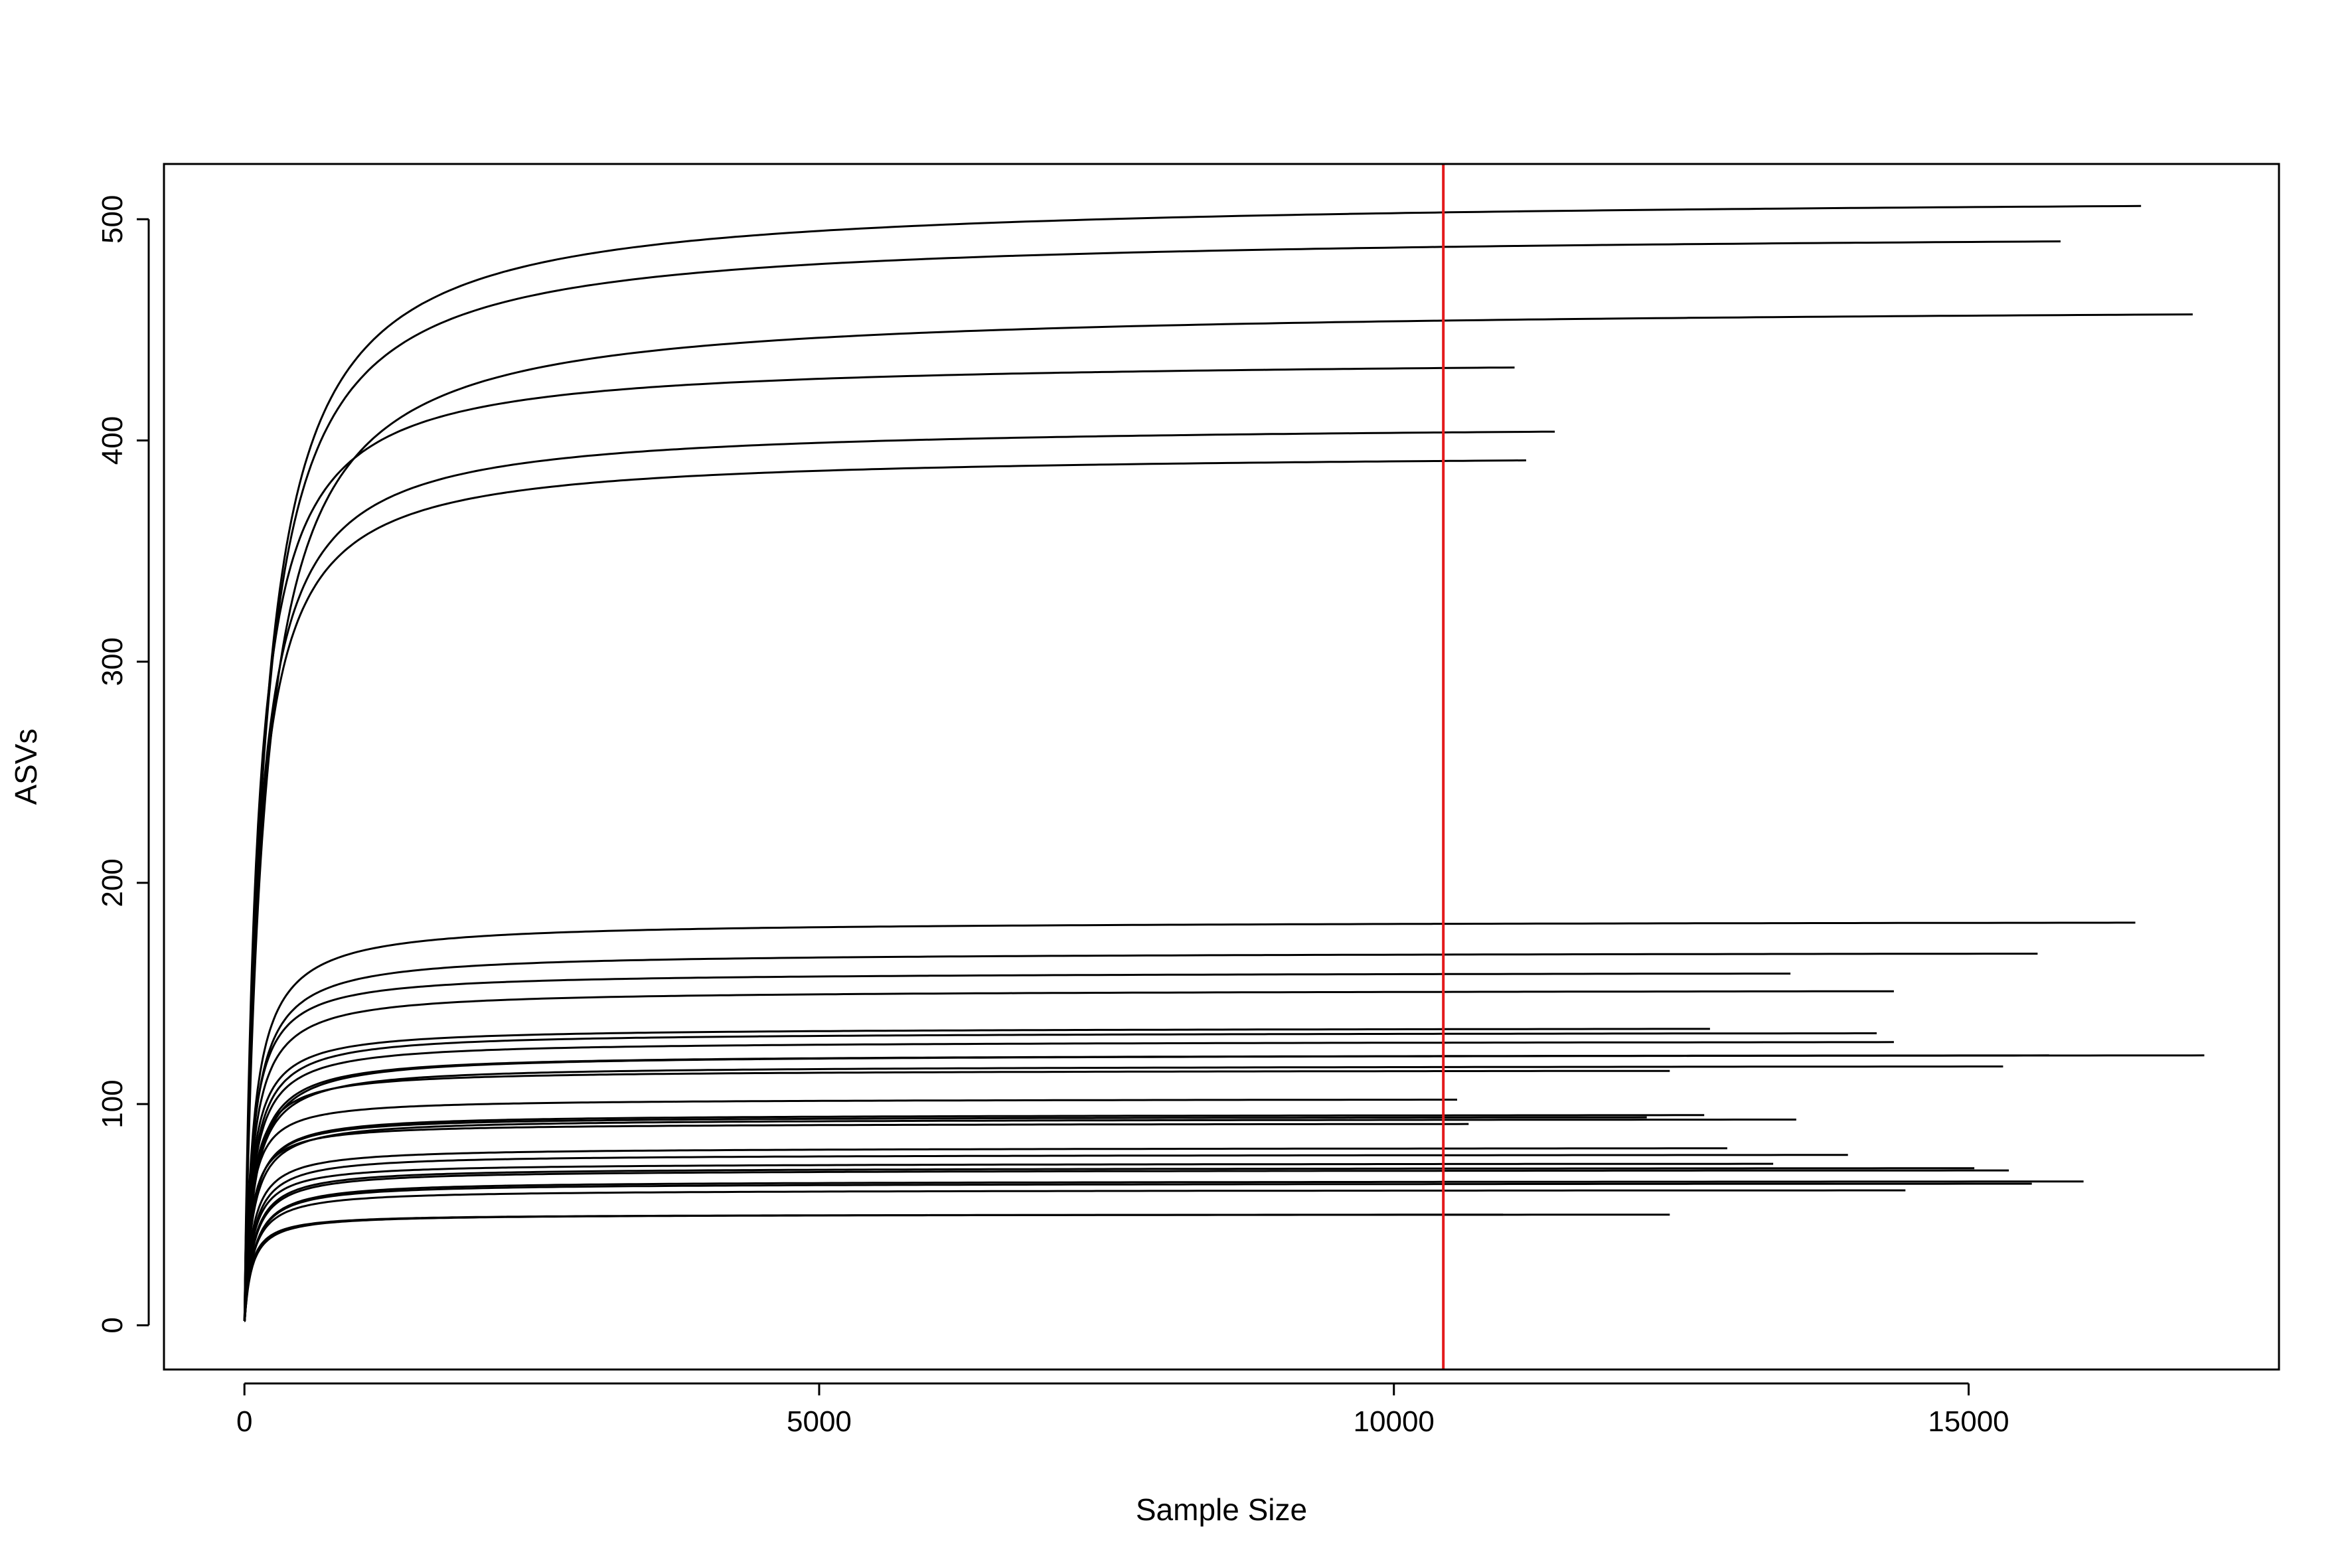  I want to click on x-tick-label: 10000, so click(1395, 1422).